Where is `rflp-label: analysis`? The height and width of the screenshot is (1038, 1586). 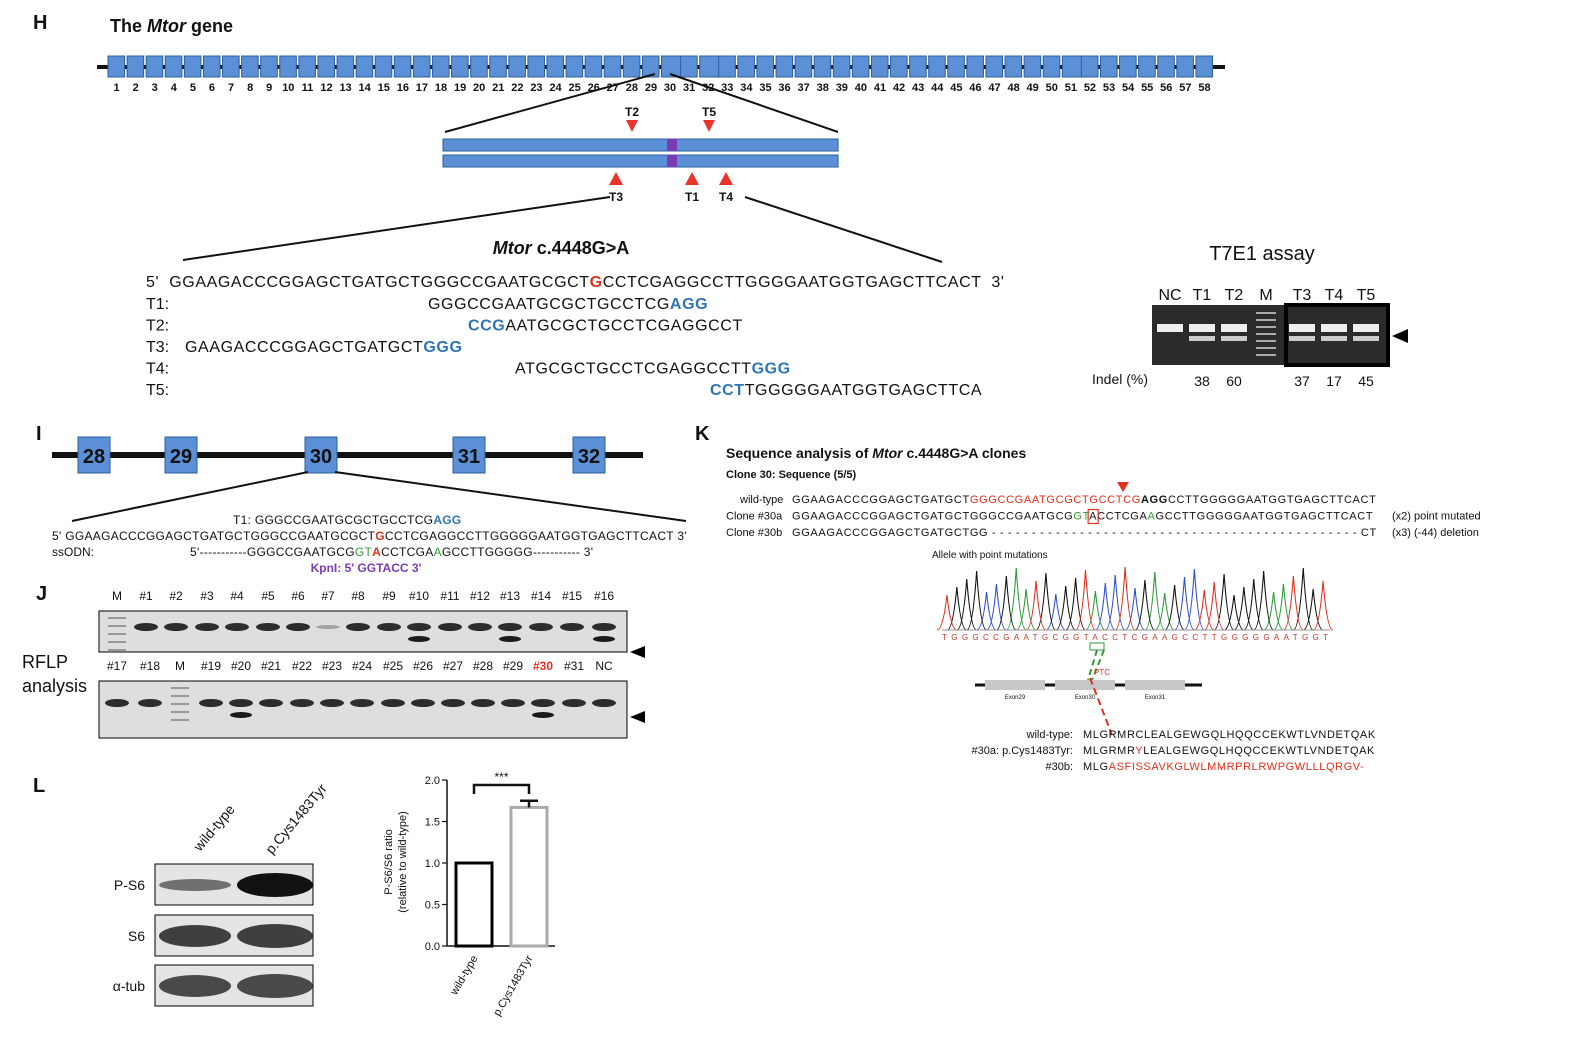
rflp-label: analysis is located at coordinates (54, 686).